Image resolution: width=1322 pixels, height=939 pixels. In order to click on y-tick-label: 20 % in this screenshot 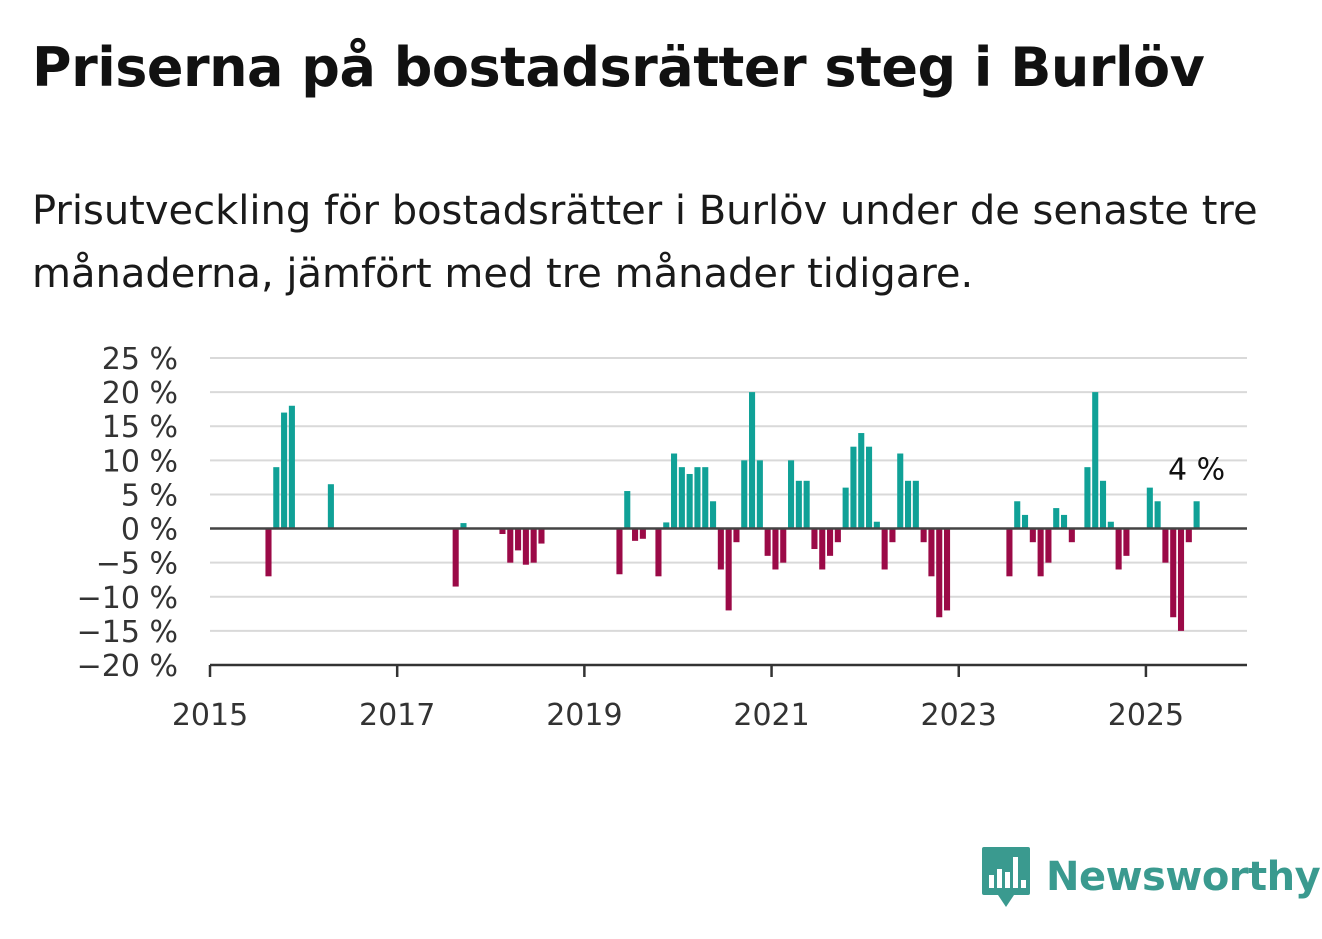, I will do `click(140, 393)`.